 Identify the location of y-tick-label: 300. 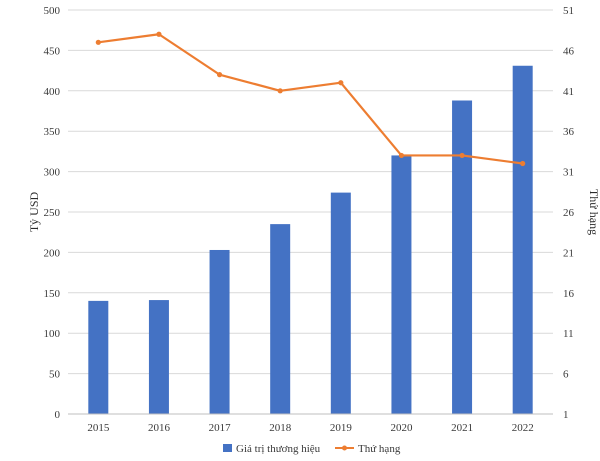
(52, 173).